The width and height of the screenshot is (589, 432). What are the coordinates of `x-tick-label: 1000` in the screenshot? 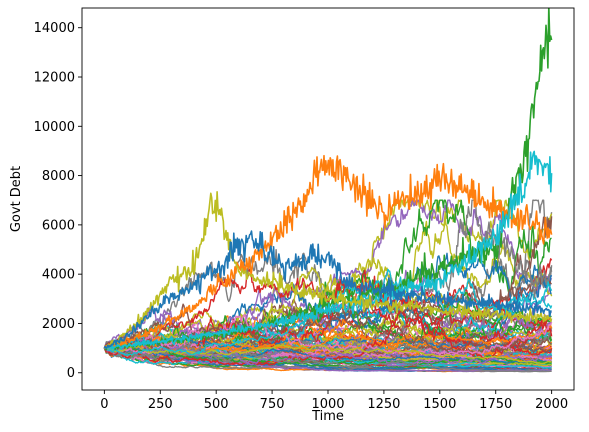 It's located at (327, 404).